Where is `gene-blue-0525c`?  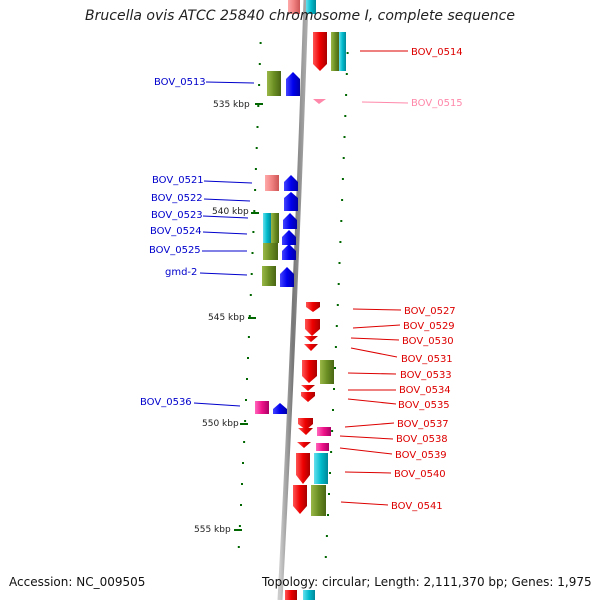
gene-blue-0525c is located at coordinates (289, 252).